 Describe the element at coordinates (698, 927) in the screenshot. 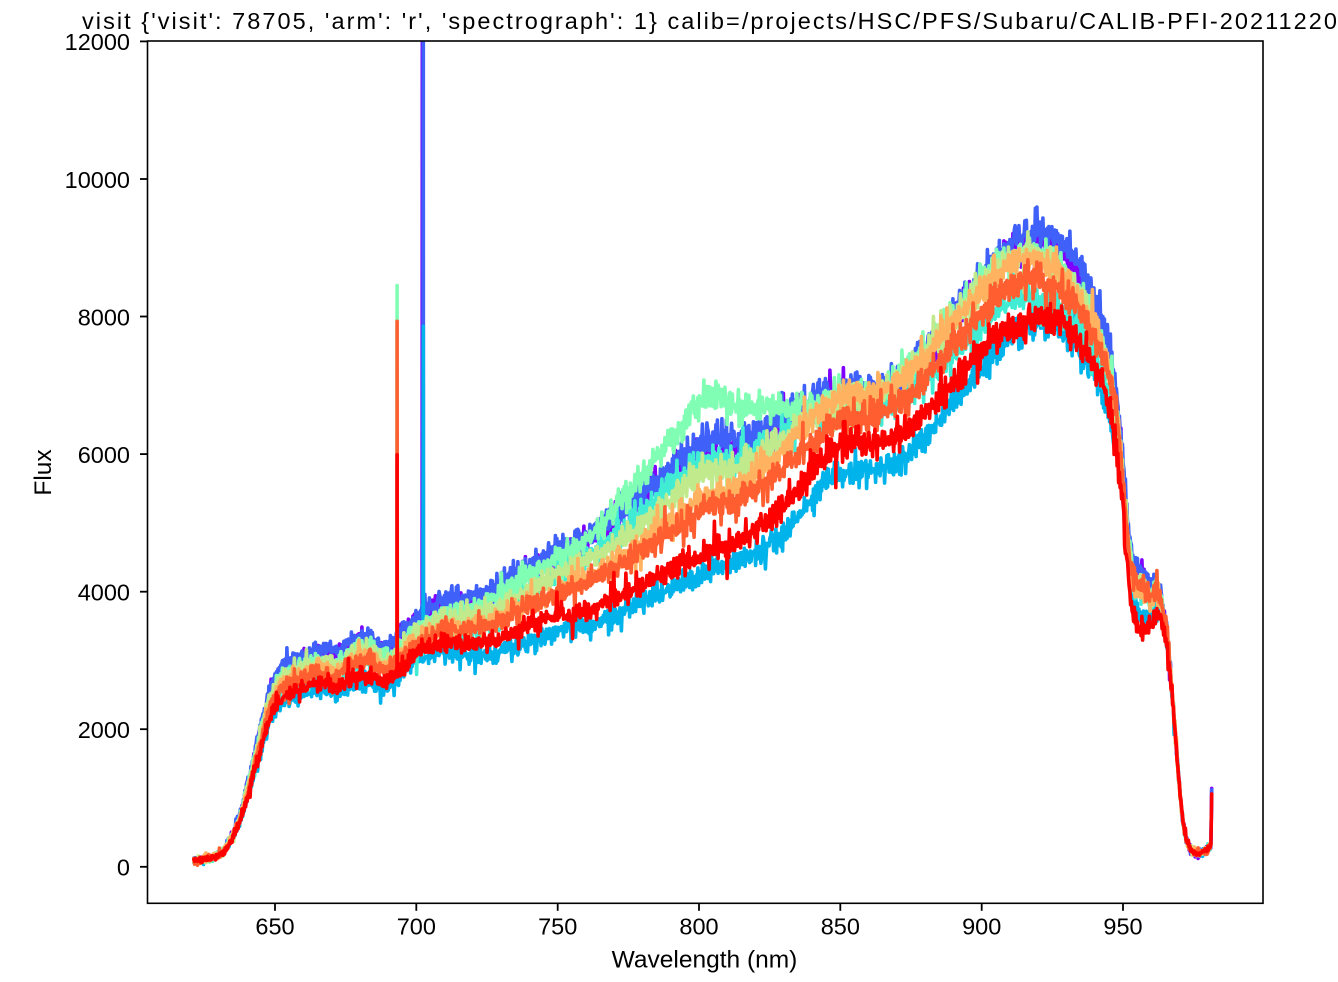

I see `svg-text: 800` at that location.